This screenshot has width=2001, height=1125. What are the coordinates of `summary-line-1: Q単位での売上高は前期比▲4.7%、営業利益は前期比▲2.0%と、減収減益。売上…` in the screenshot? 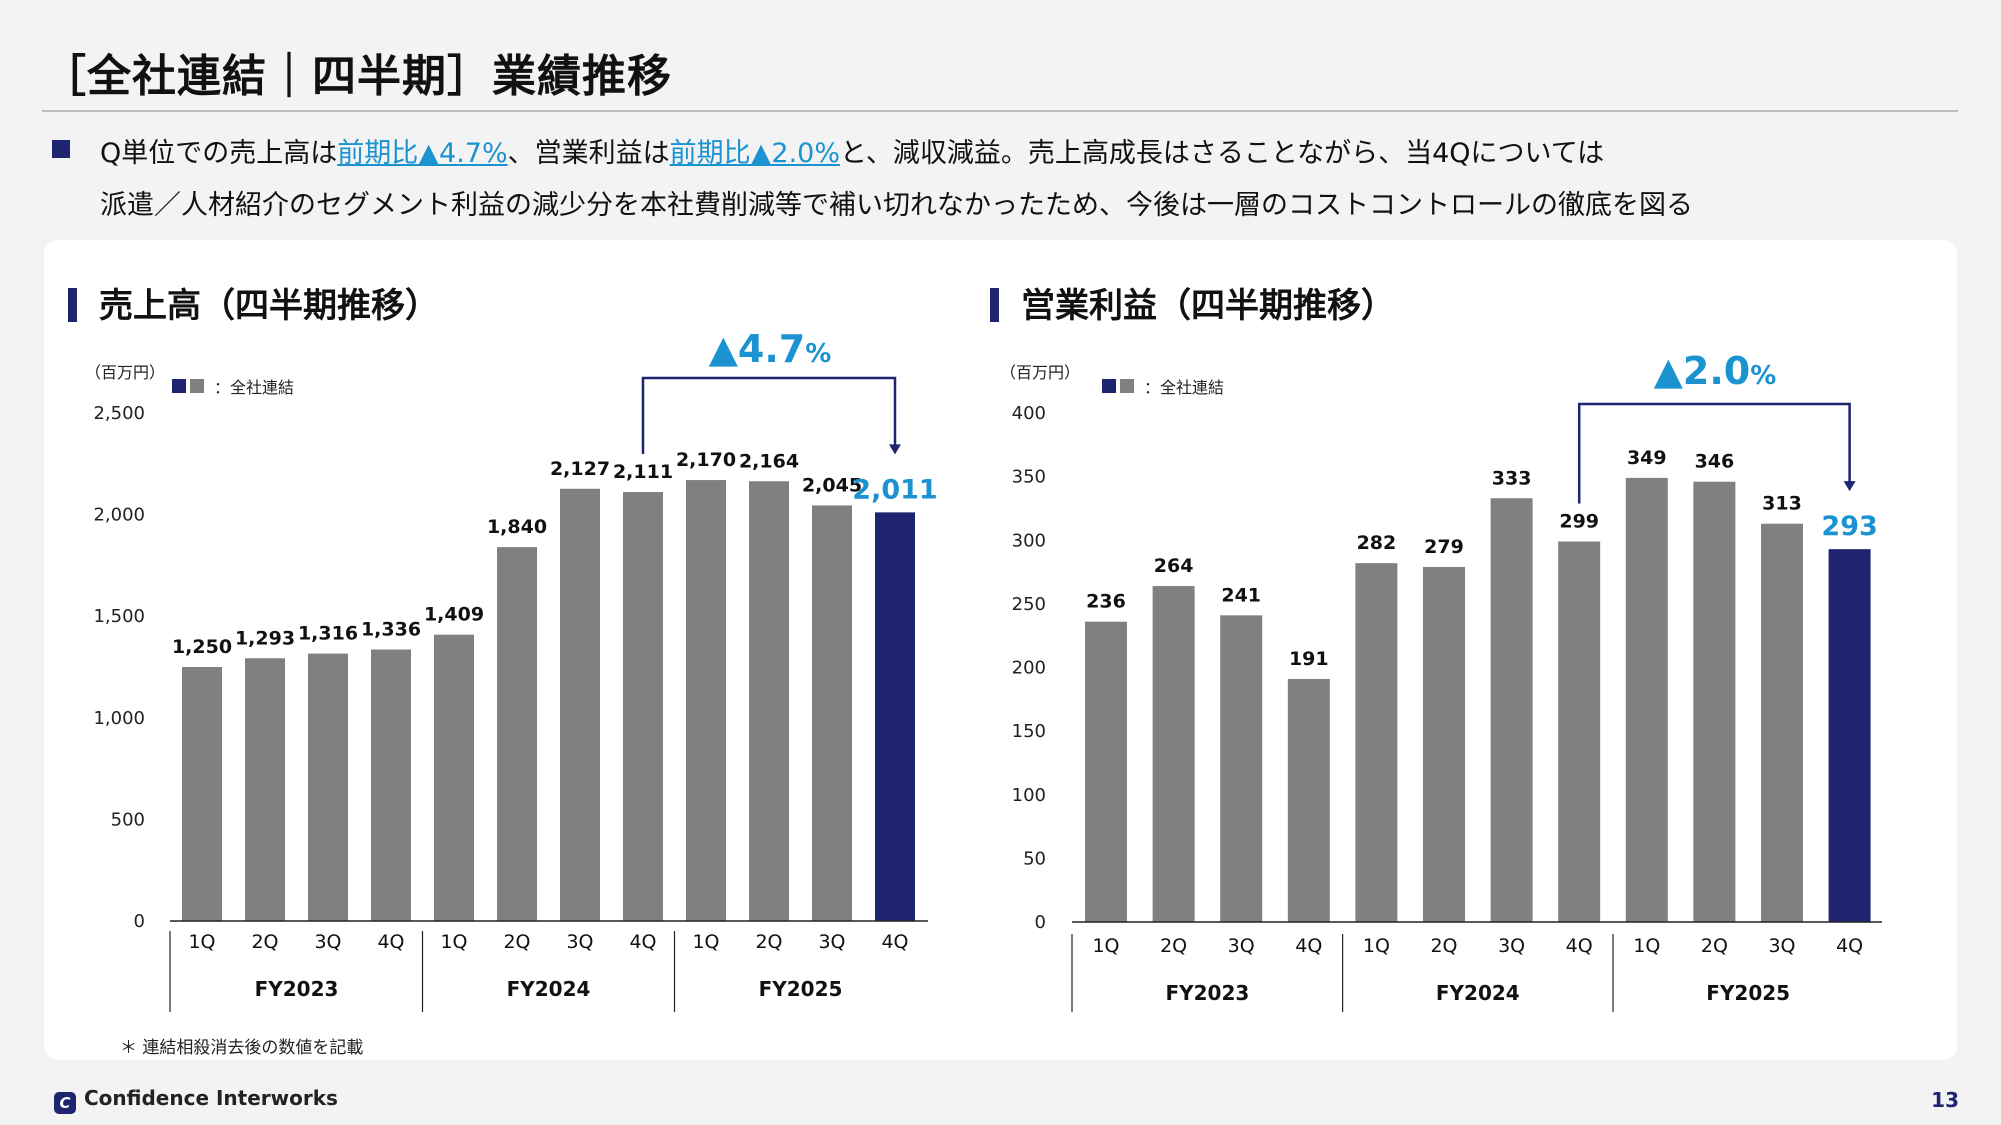 It's located at (1020, 154).